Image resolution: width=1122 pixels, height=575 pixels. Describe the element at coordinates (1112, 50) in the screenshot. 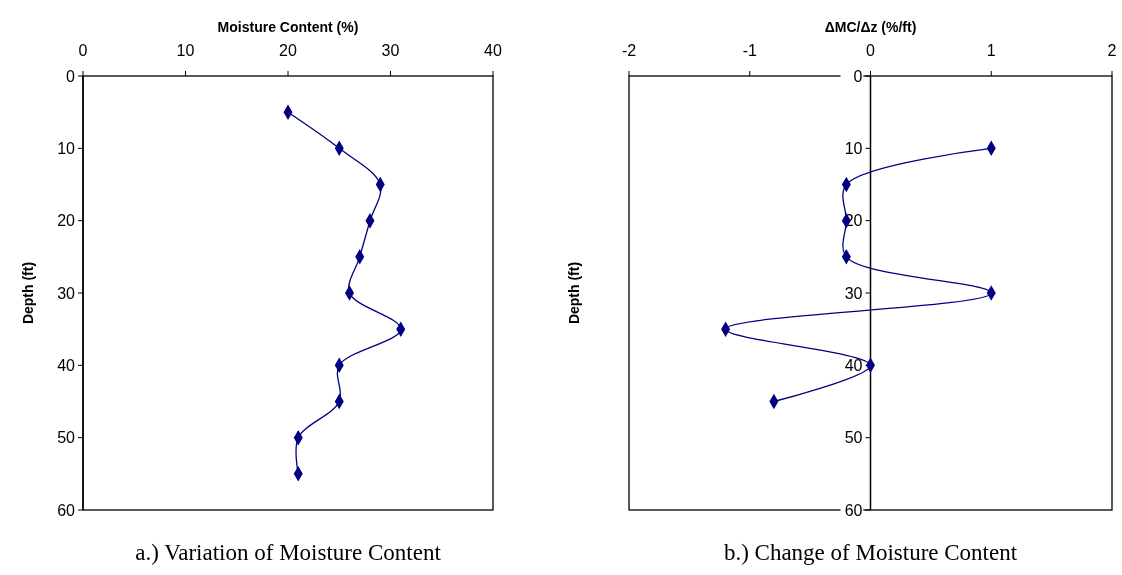

I see `x-tick-label: 2` at that location.